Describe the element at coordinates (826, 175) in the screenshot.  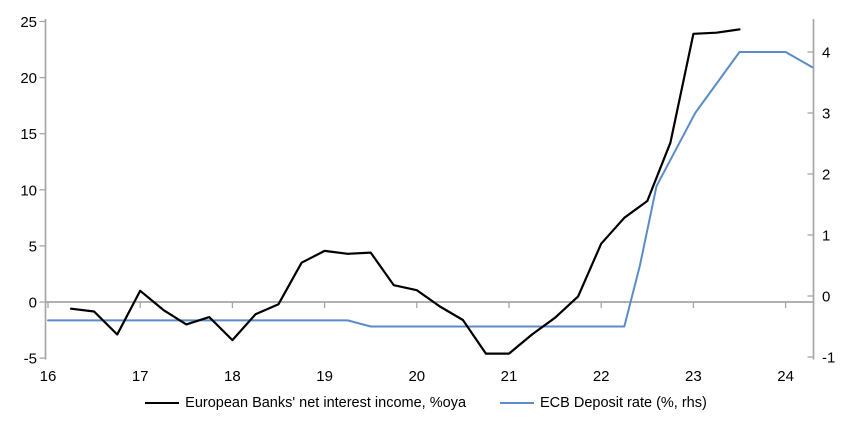
I see `right-axis-tick-label: 2` at that location.